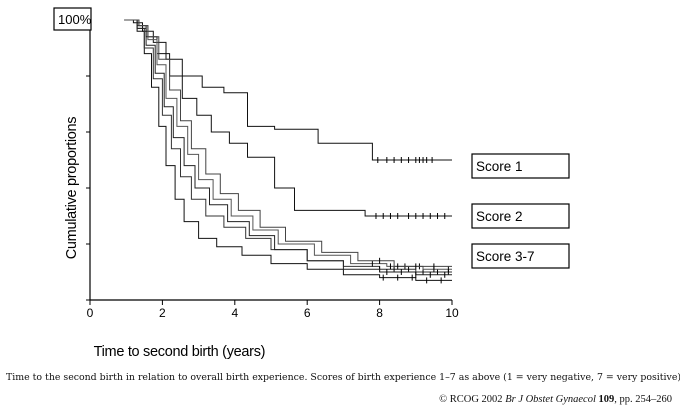 Image resolution: width=680 pixels, height=413 pixels. I want to click on x-axis-title: Time to second birth (years), so click(180, 352).